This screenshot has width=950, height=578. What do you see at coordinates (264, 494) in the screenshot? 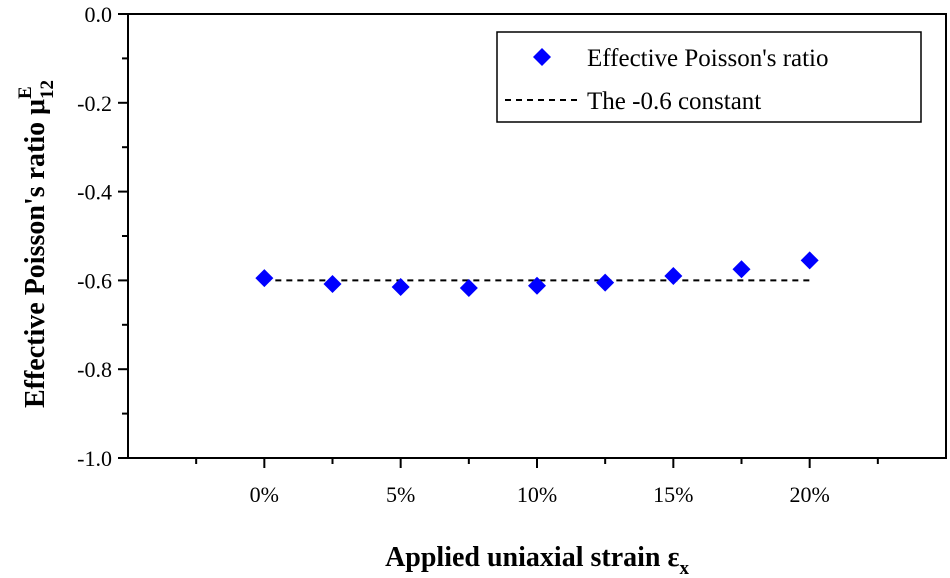
I see `x-tick-label: 0%` at bounding box center [264, 494].